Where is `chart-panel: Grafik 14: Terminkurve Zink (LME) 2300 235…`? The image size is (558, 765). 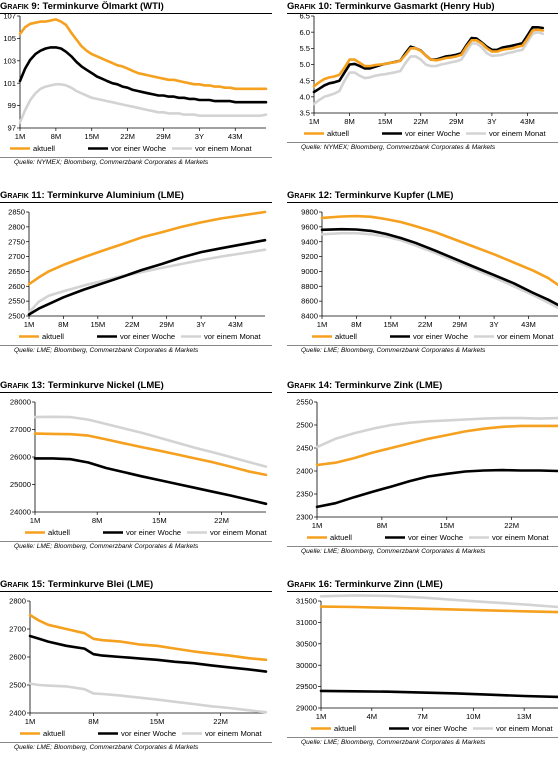 chart-panel: Grafik 14: Terminkurve Zink (LME) 2300 235… is located at coordinates (422, 470).